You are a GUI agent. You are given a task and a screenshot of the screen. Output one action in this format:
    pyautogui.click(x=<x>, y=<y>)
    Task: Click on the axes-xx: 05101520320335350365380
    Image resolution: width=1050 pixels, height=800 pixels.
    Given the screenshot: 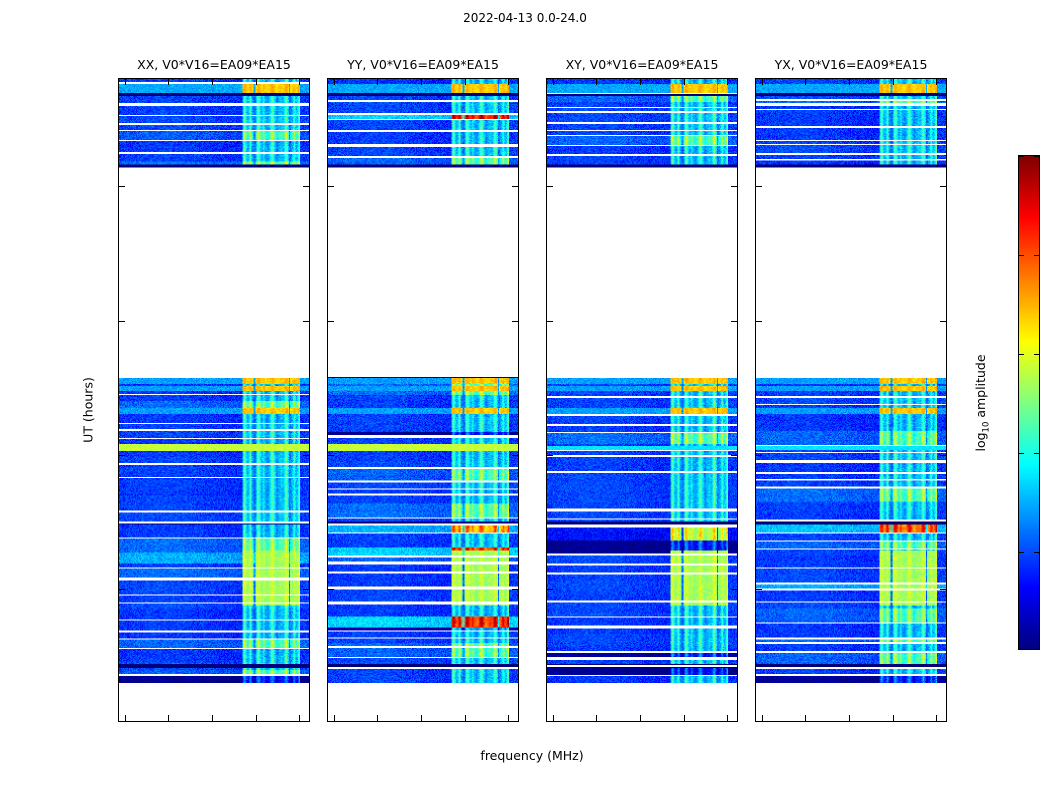 What is the action you would take?
    pyautogui.click(x=214, y=400)
    